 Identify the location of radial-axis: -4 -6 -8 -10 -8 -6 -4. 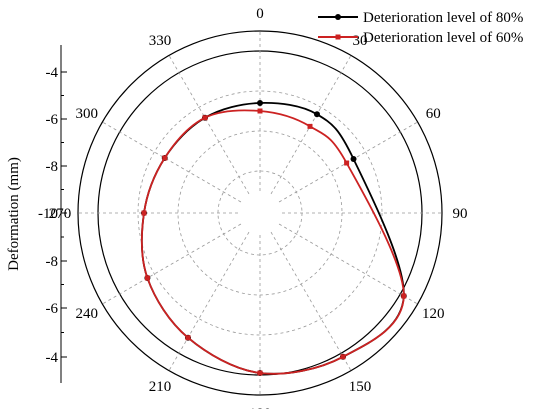
(52, 214).